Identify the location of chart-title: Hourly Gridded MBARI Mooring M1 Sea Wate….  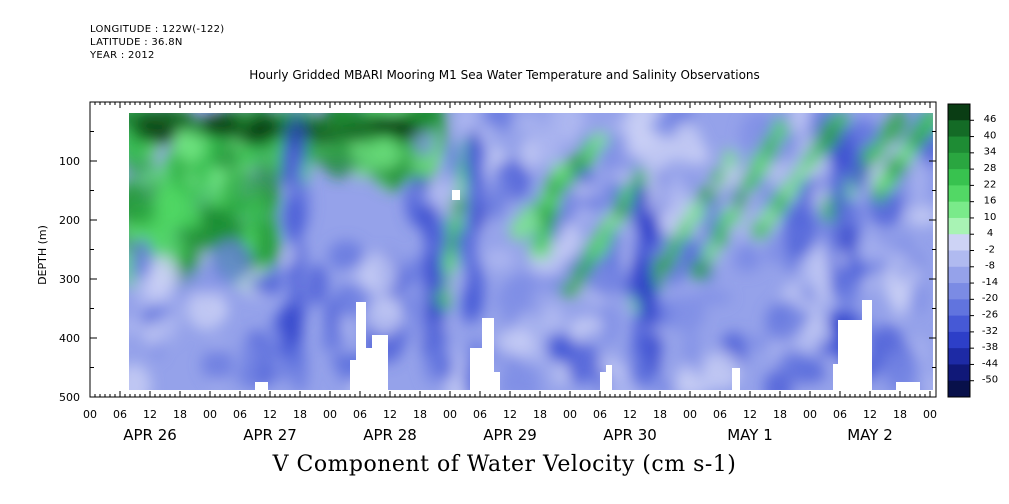
(504, 75).